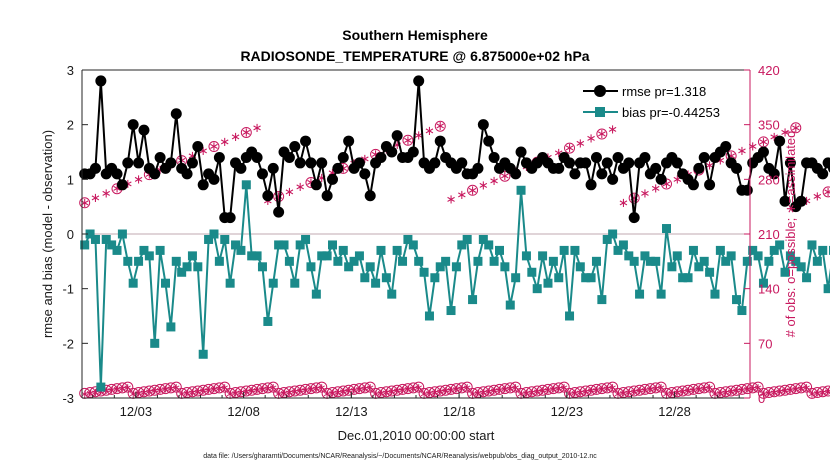  I want to click on x-tick-label: 12/13, so click(351, 411).